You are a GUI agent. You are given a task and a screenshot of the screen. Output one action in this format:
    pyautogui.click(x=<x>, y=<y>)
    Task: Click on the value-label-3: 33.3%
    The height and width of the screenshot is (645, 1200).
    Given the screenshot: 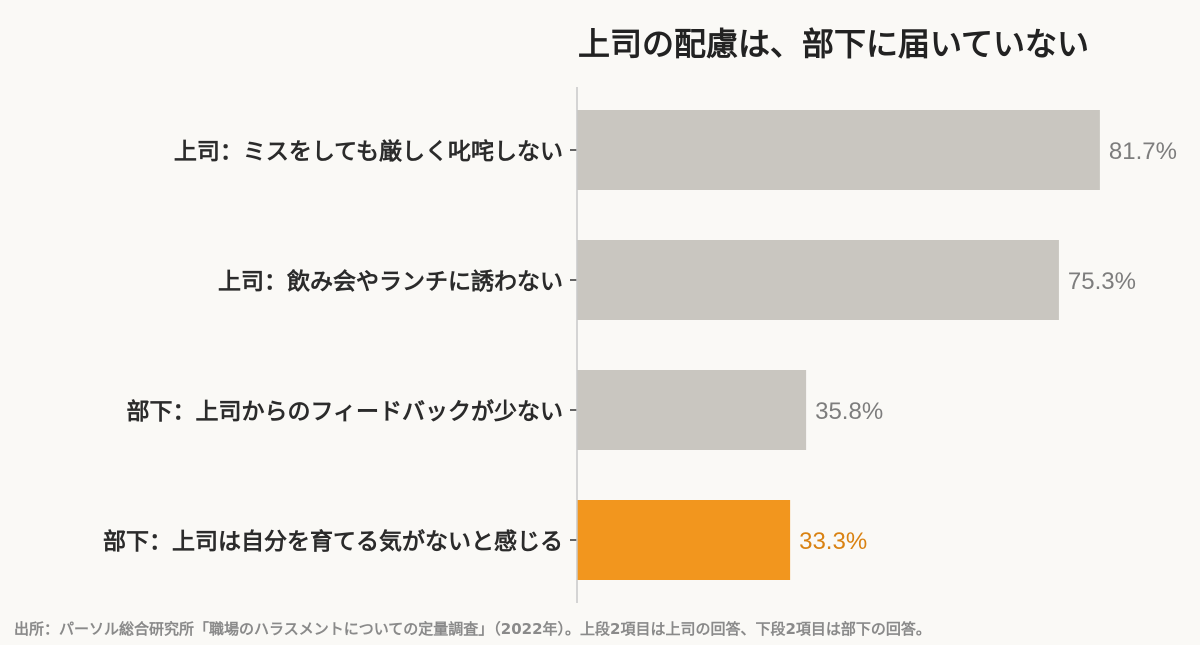 What is the action you would take?
    pyautogui.click(x=833, y=541)
    